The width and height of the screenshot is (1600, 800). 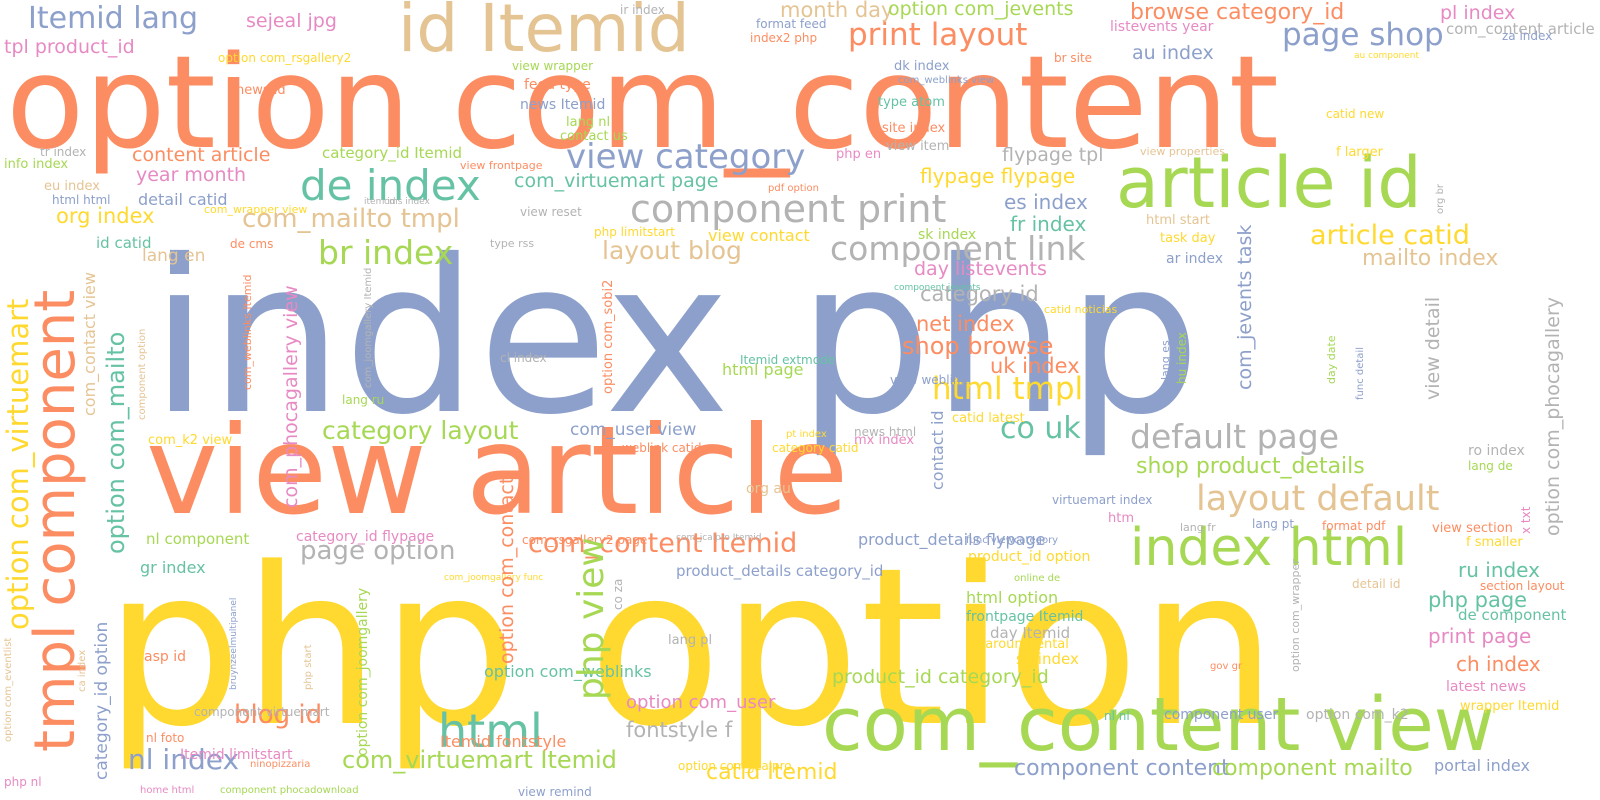 I want to click on word: com_wrapper view, so click(x=256, y=209).